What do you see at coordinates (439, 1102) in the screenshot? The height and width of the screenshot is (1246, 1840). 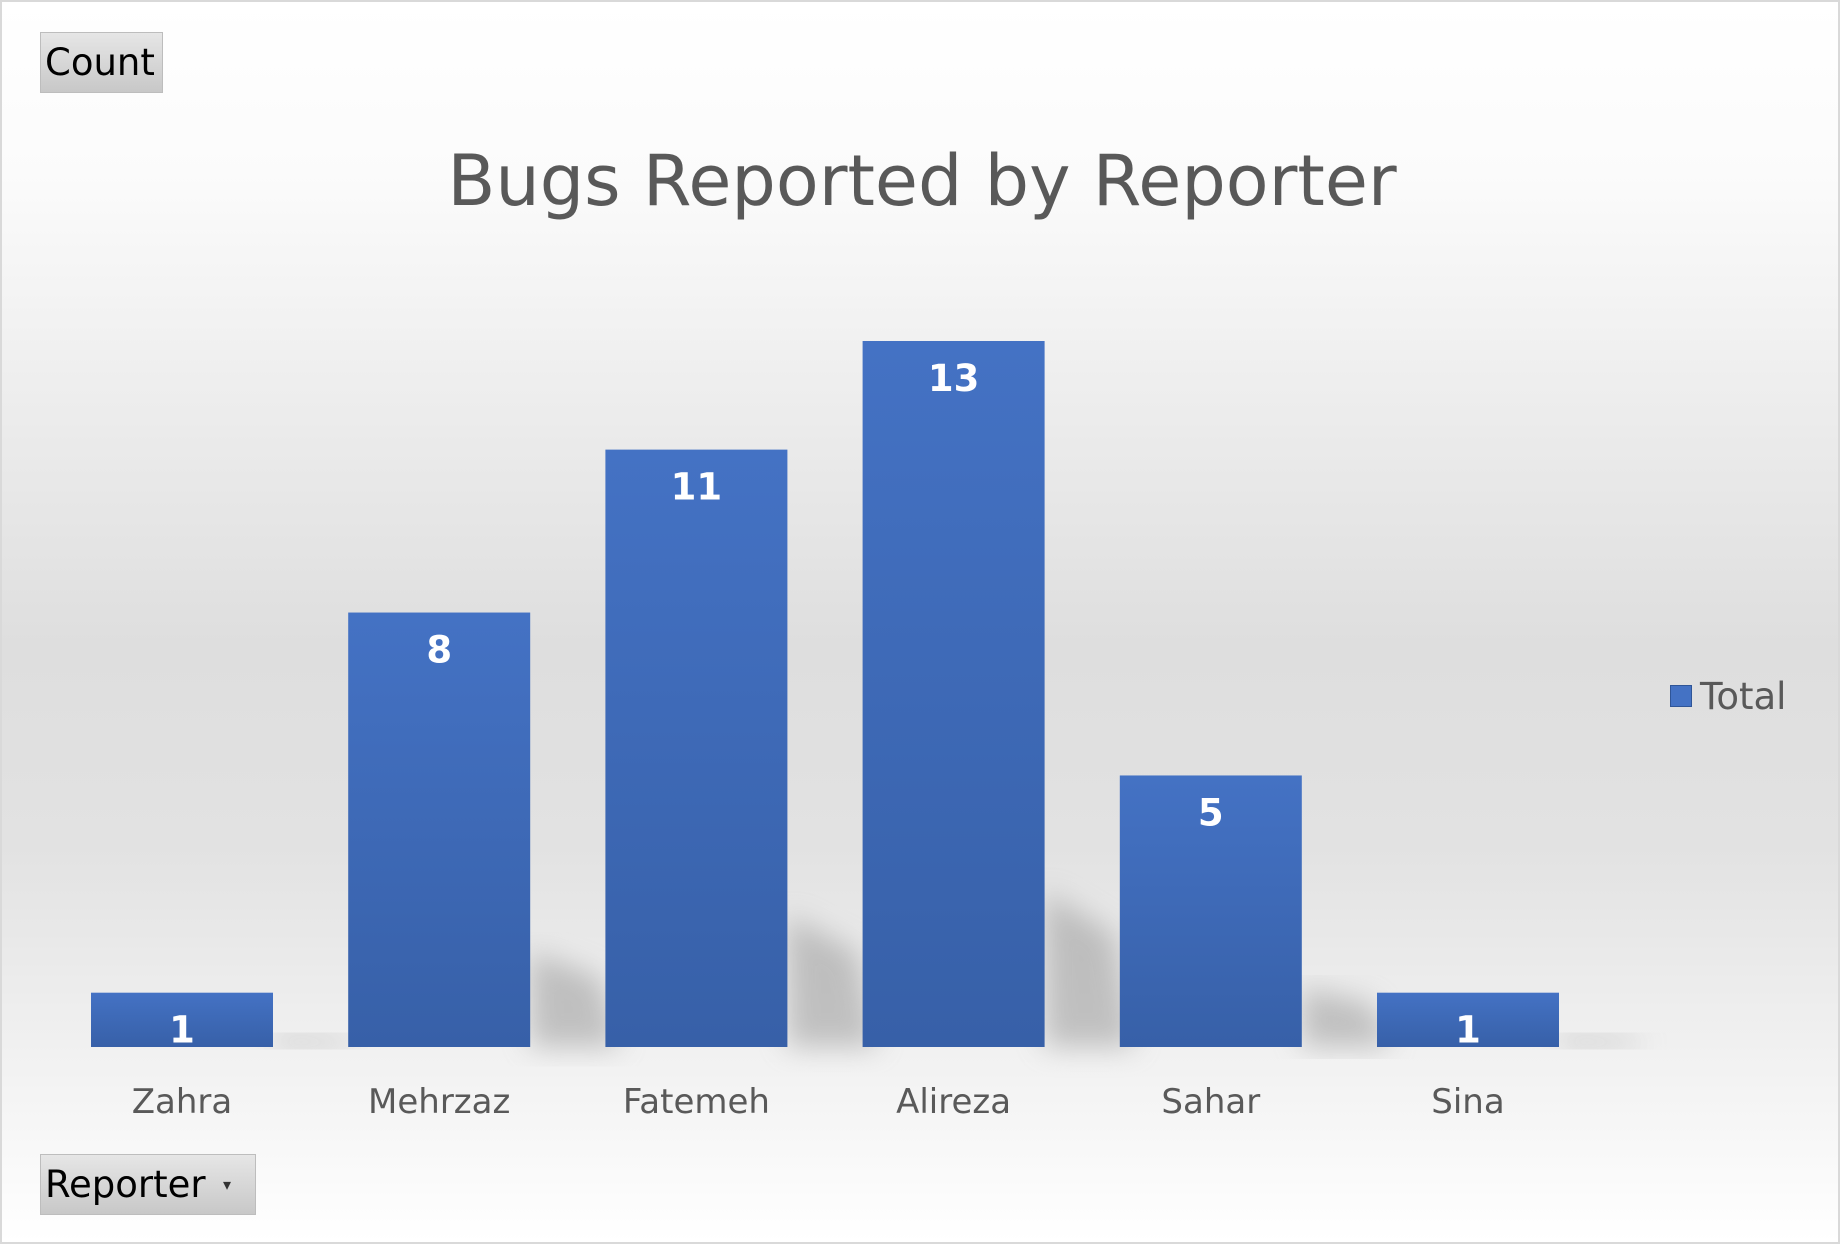 I see `category-label-mehrzaz: Mehrzaz` at bounding box center [439, 1102].